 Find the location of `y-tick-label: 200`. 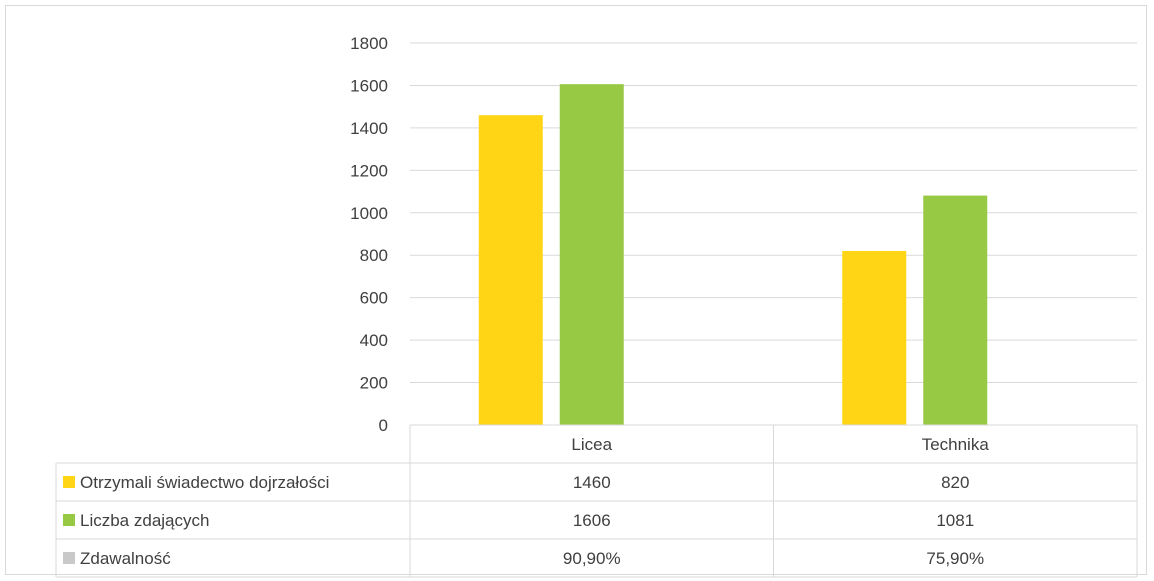

y-tick-label: 200 is located at coordinates (374, 383).